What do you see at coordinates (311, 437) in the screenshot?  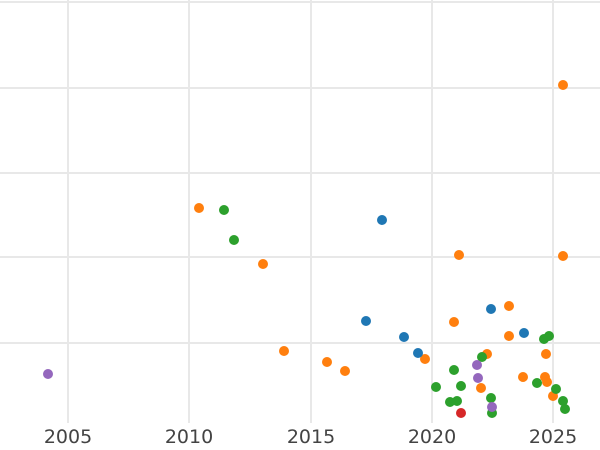 I see `x-tick-label: 2015` at bounding box center [311, 437].